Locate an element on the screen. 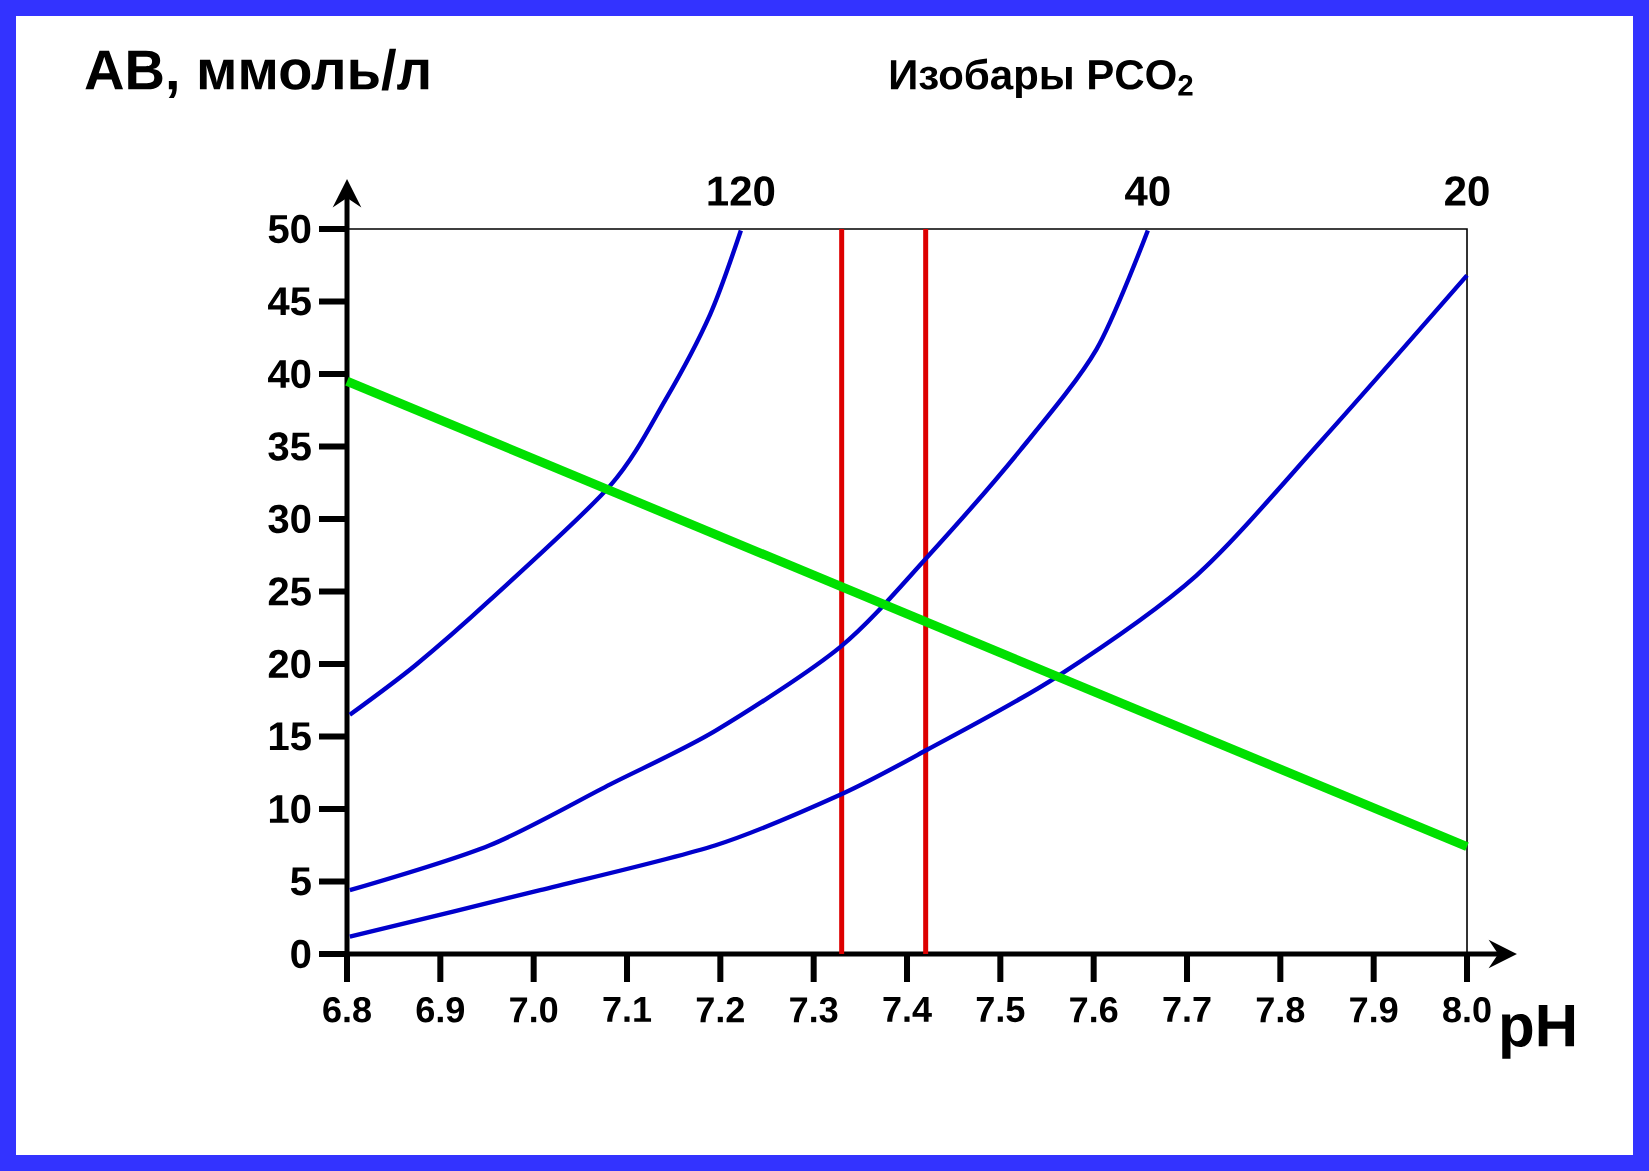 This screenshot has height=1171, width=1649. x-tick-label: 7.0 is located at coordinates (534, 1010).